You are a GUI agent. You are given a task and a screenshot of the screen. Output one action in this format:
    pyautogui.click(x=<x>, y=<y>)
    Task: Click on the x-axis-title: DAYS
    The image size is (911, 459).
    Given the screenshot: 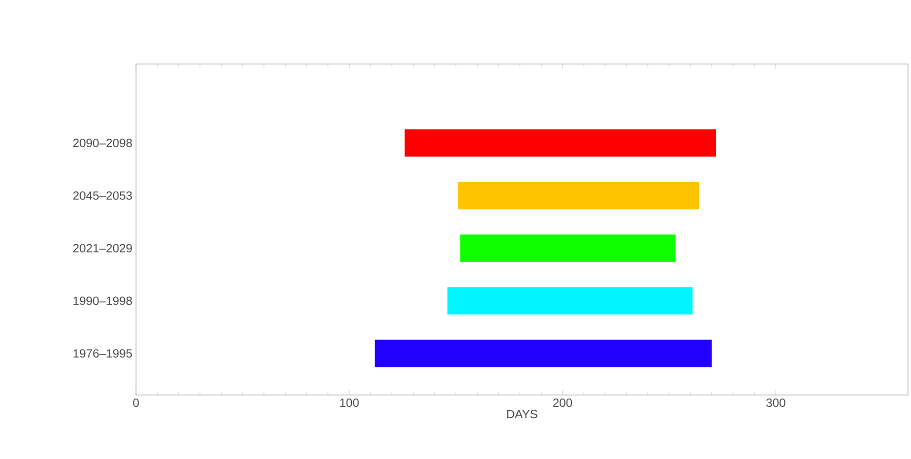 What is the action you would take?
    pyautogui.click(x=522, y=414)
    